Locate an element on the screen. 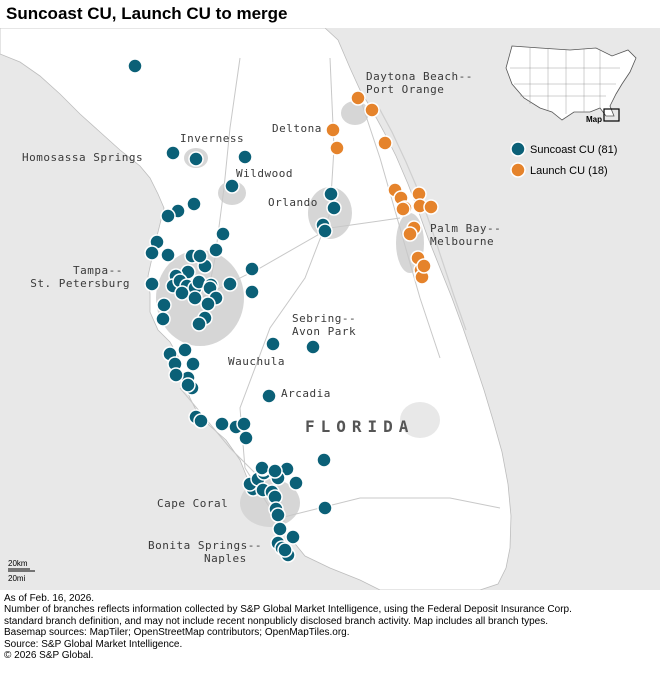 This screenshot has width=660, height=674. city-label-palm-bay: Palm Bay-- Melbourne is located at coordinates (469, 235).